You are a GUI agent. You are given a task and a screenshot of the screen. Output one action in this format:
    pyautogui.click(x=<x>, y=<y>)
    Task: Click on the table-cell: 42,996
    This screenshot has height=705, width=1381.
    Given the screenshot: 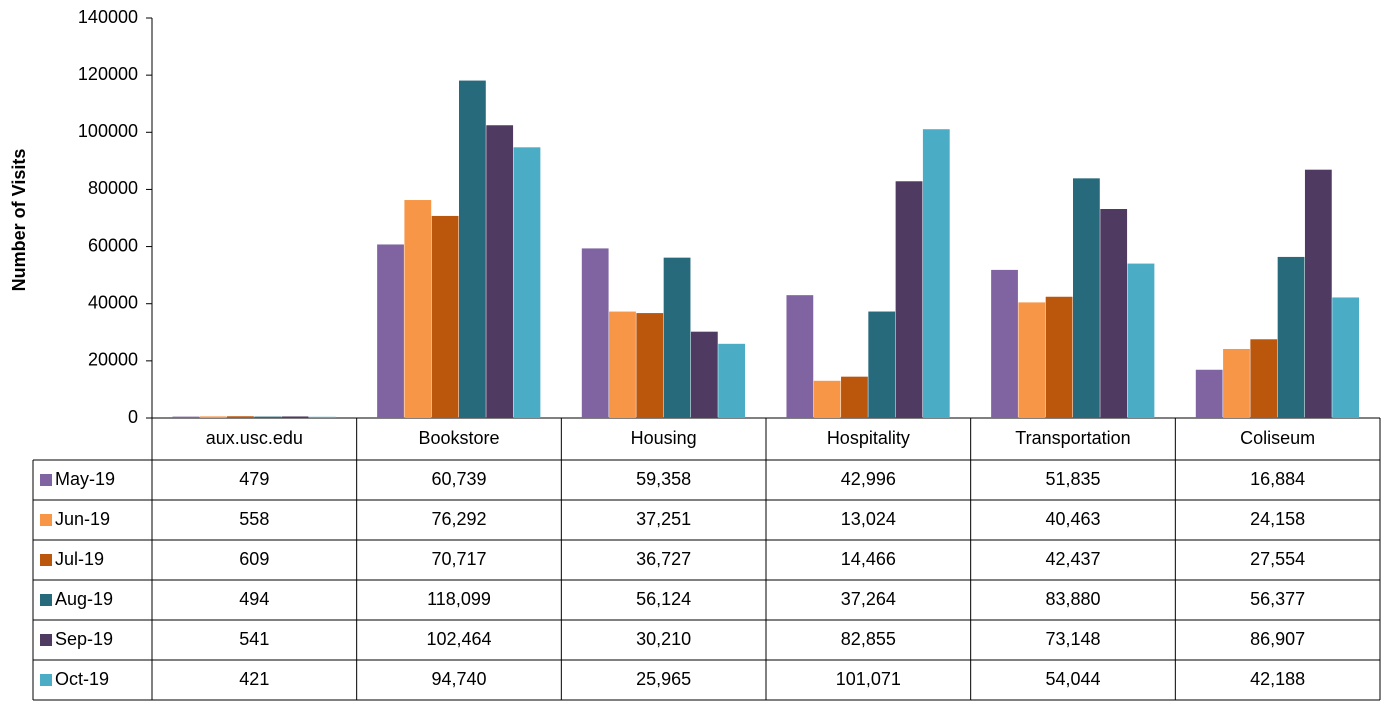 What is the action you would take?
    pyautogui.click(x=868, y=479)
    